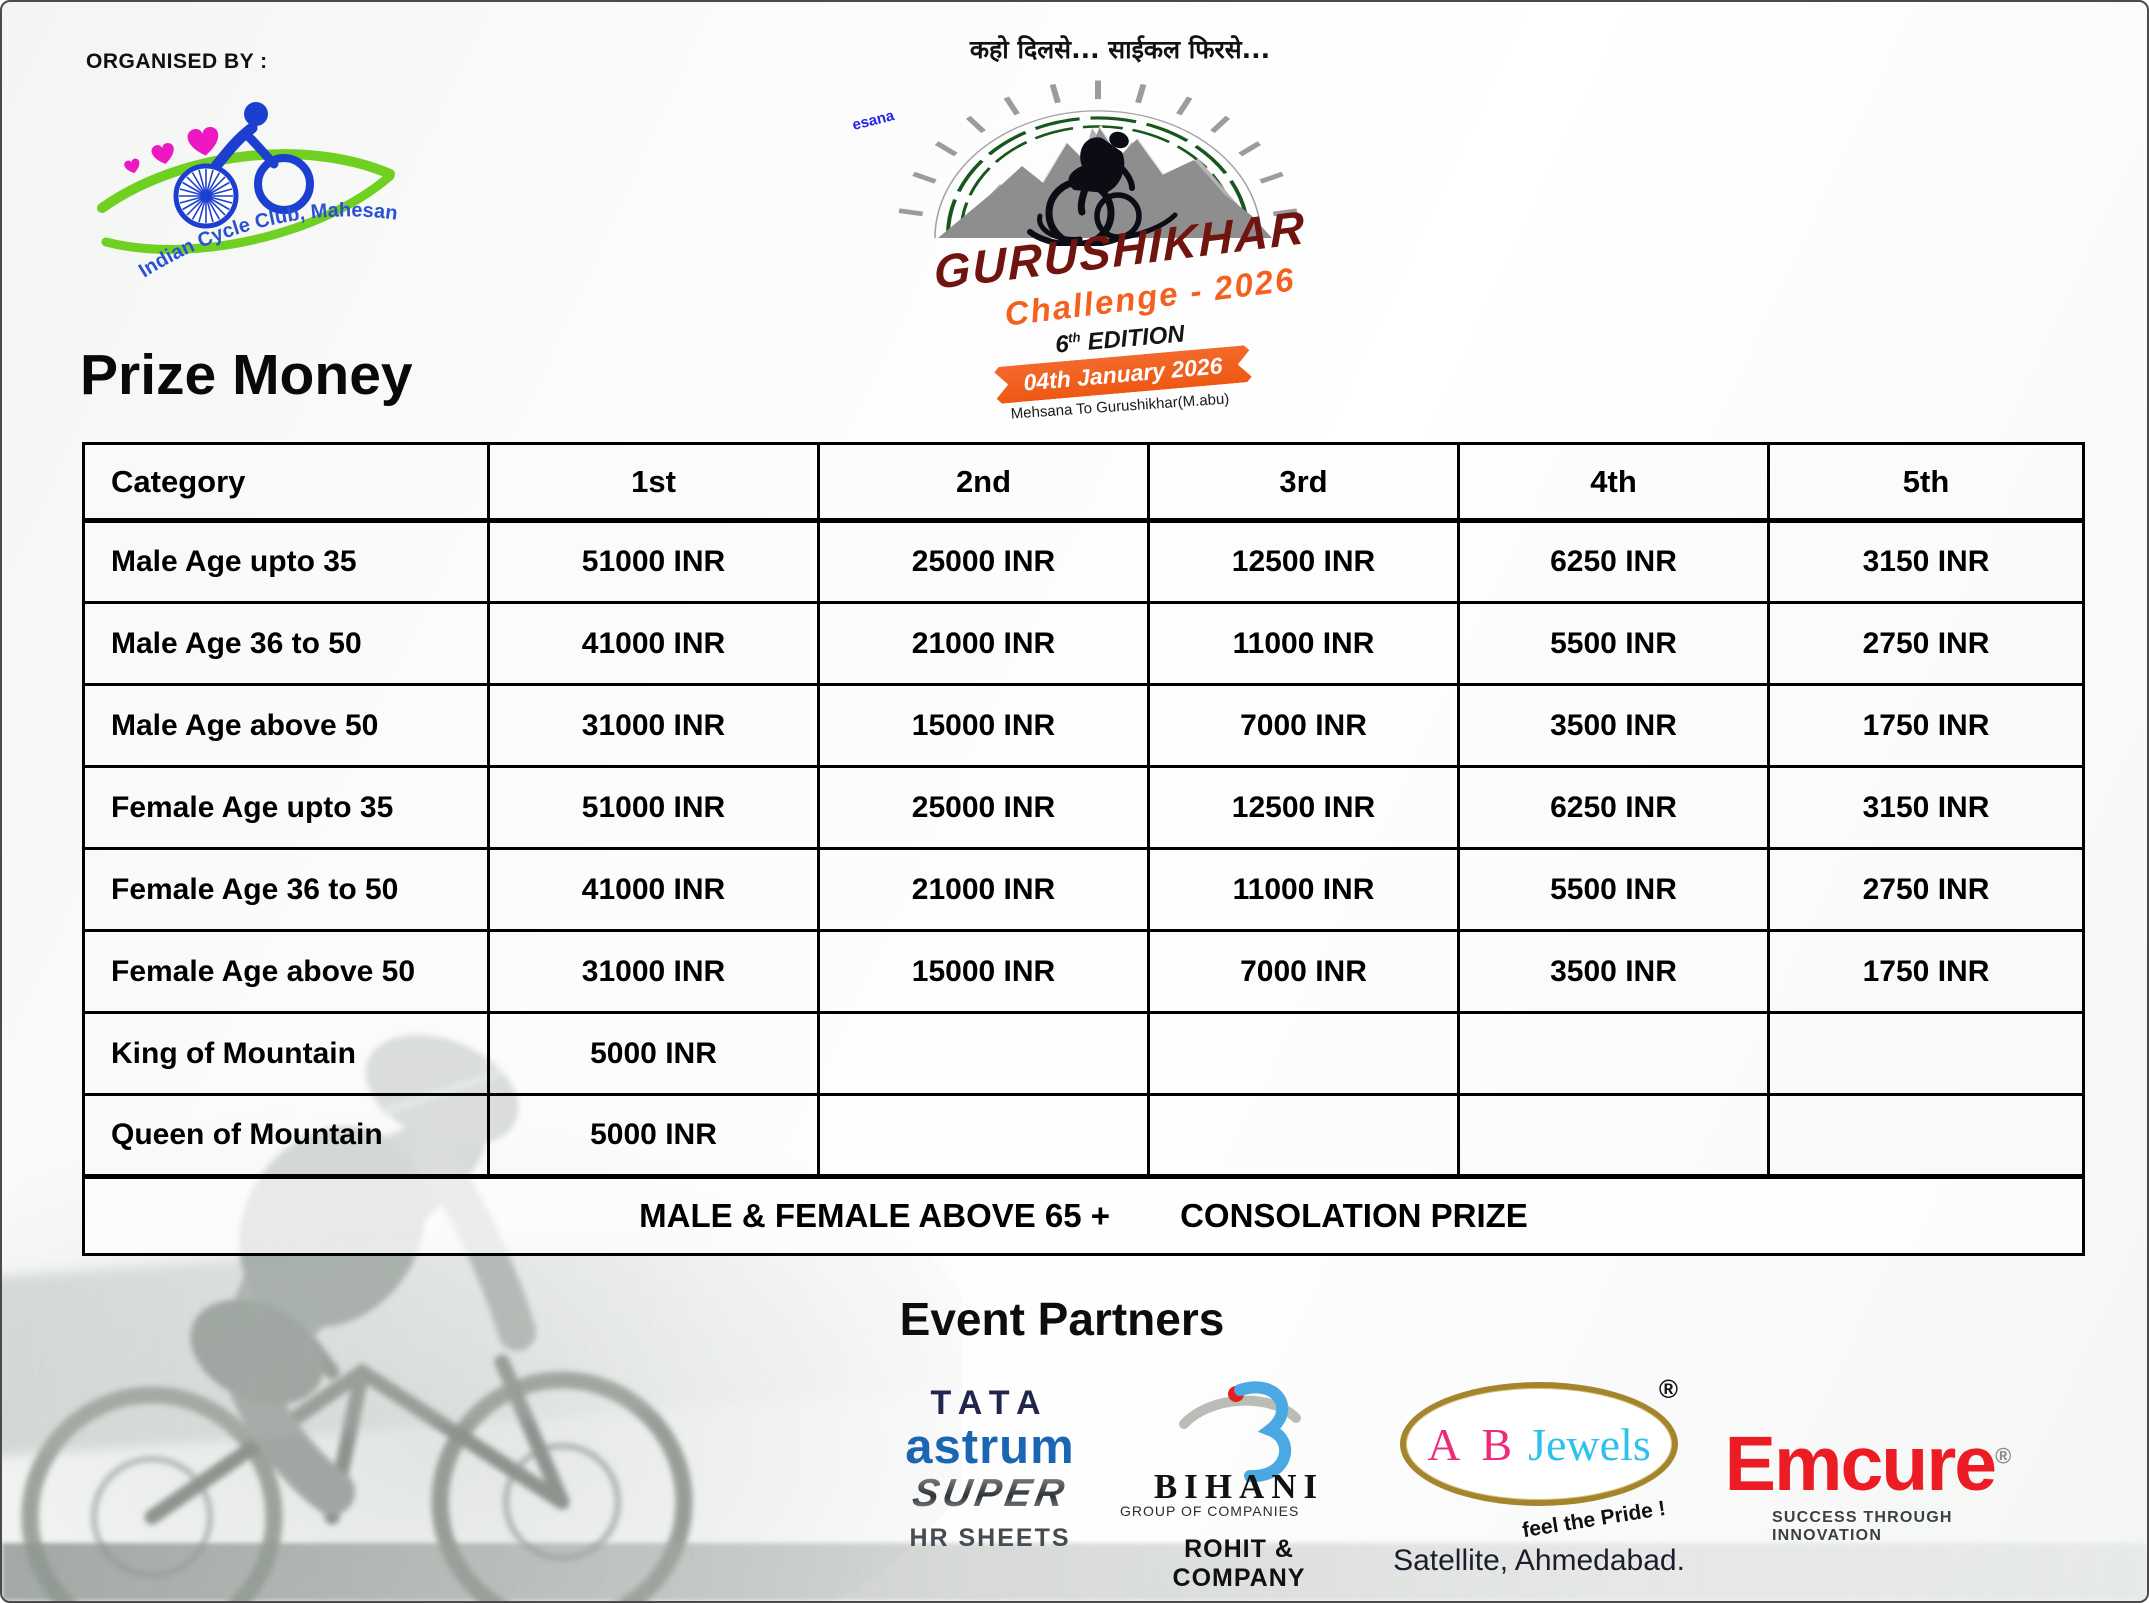 The width and height of the screenshot is (2149, 1603). What do you see at coordinates (1354, 1215) in the screenshot?
I see `footer-right-text: CONSOLATION PRIZE` at bounding box center [1354, 1215].